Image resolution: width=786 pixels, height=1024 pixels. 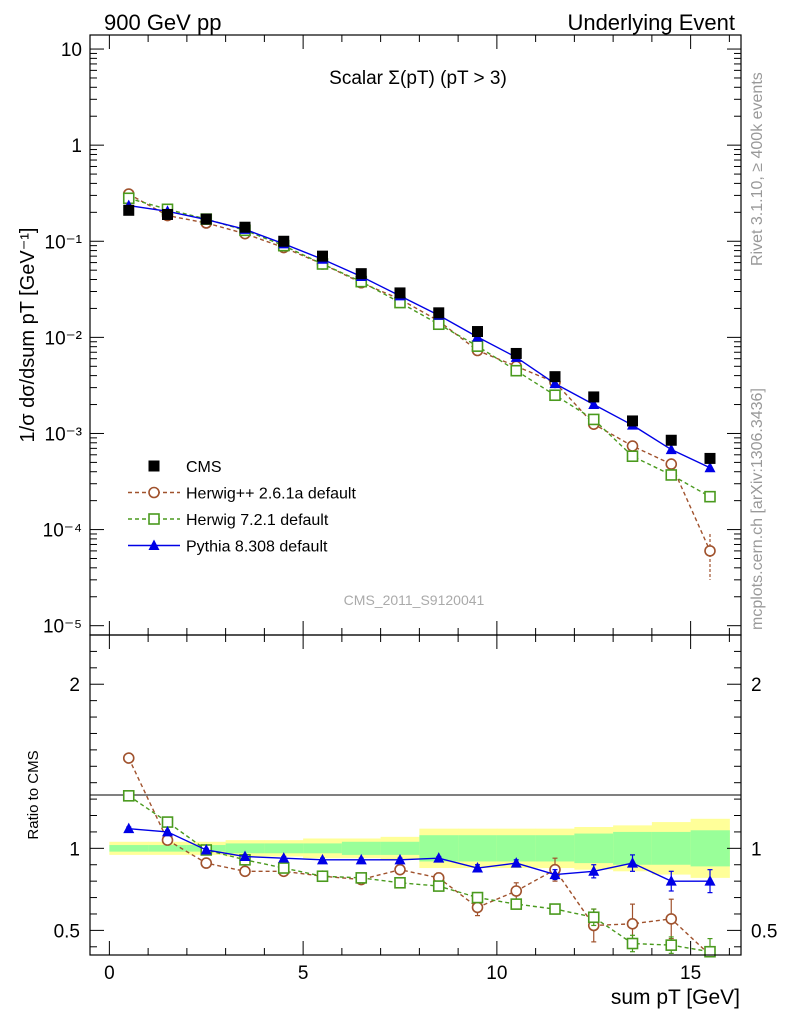 What do you see at coordinates (419, 858) in the screenshot?
I see `ratio-series-pythia` at bounding box center [419, 858].